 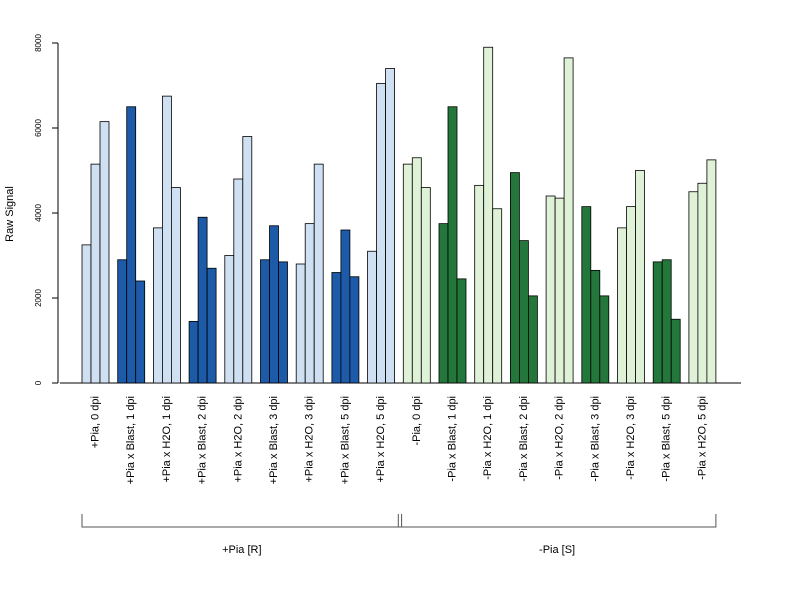 I want to click on group-brackets: +Pia [R] -Pia [S], so click(x=399, y=535).